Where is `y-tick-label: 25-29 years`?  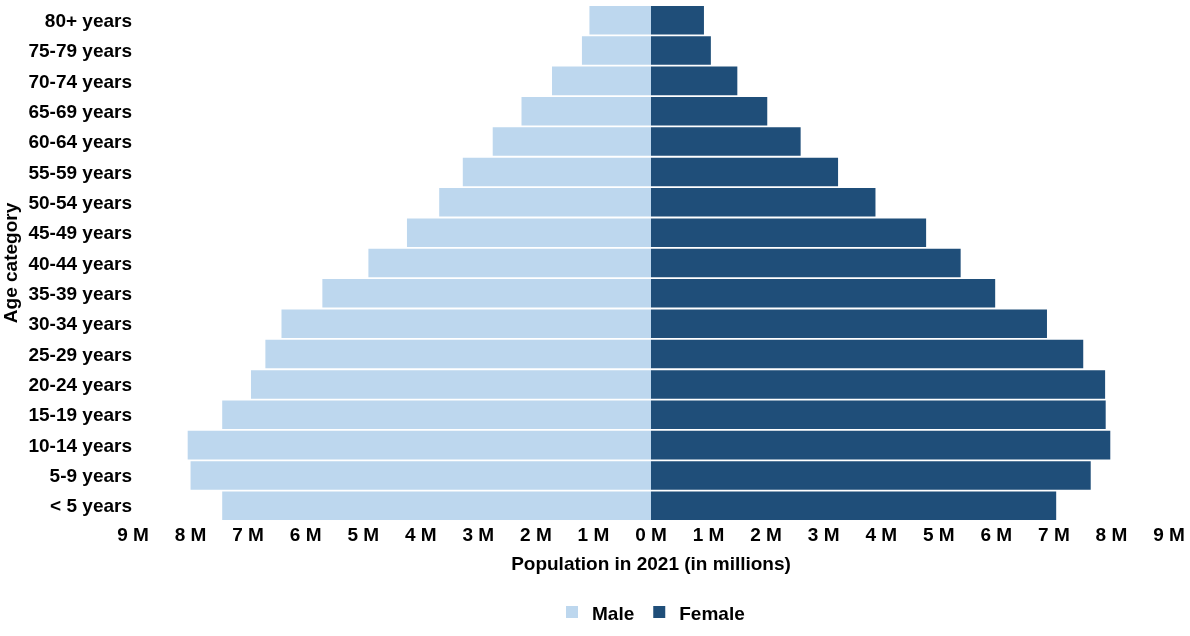 y-tick-label: 25-29 years is located at coordinates (80, 354).